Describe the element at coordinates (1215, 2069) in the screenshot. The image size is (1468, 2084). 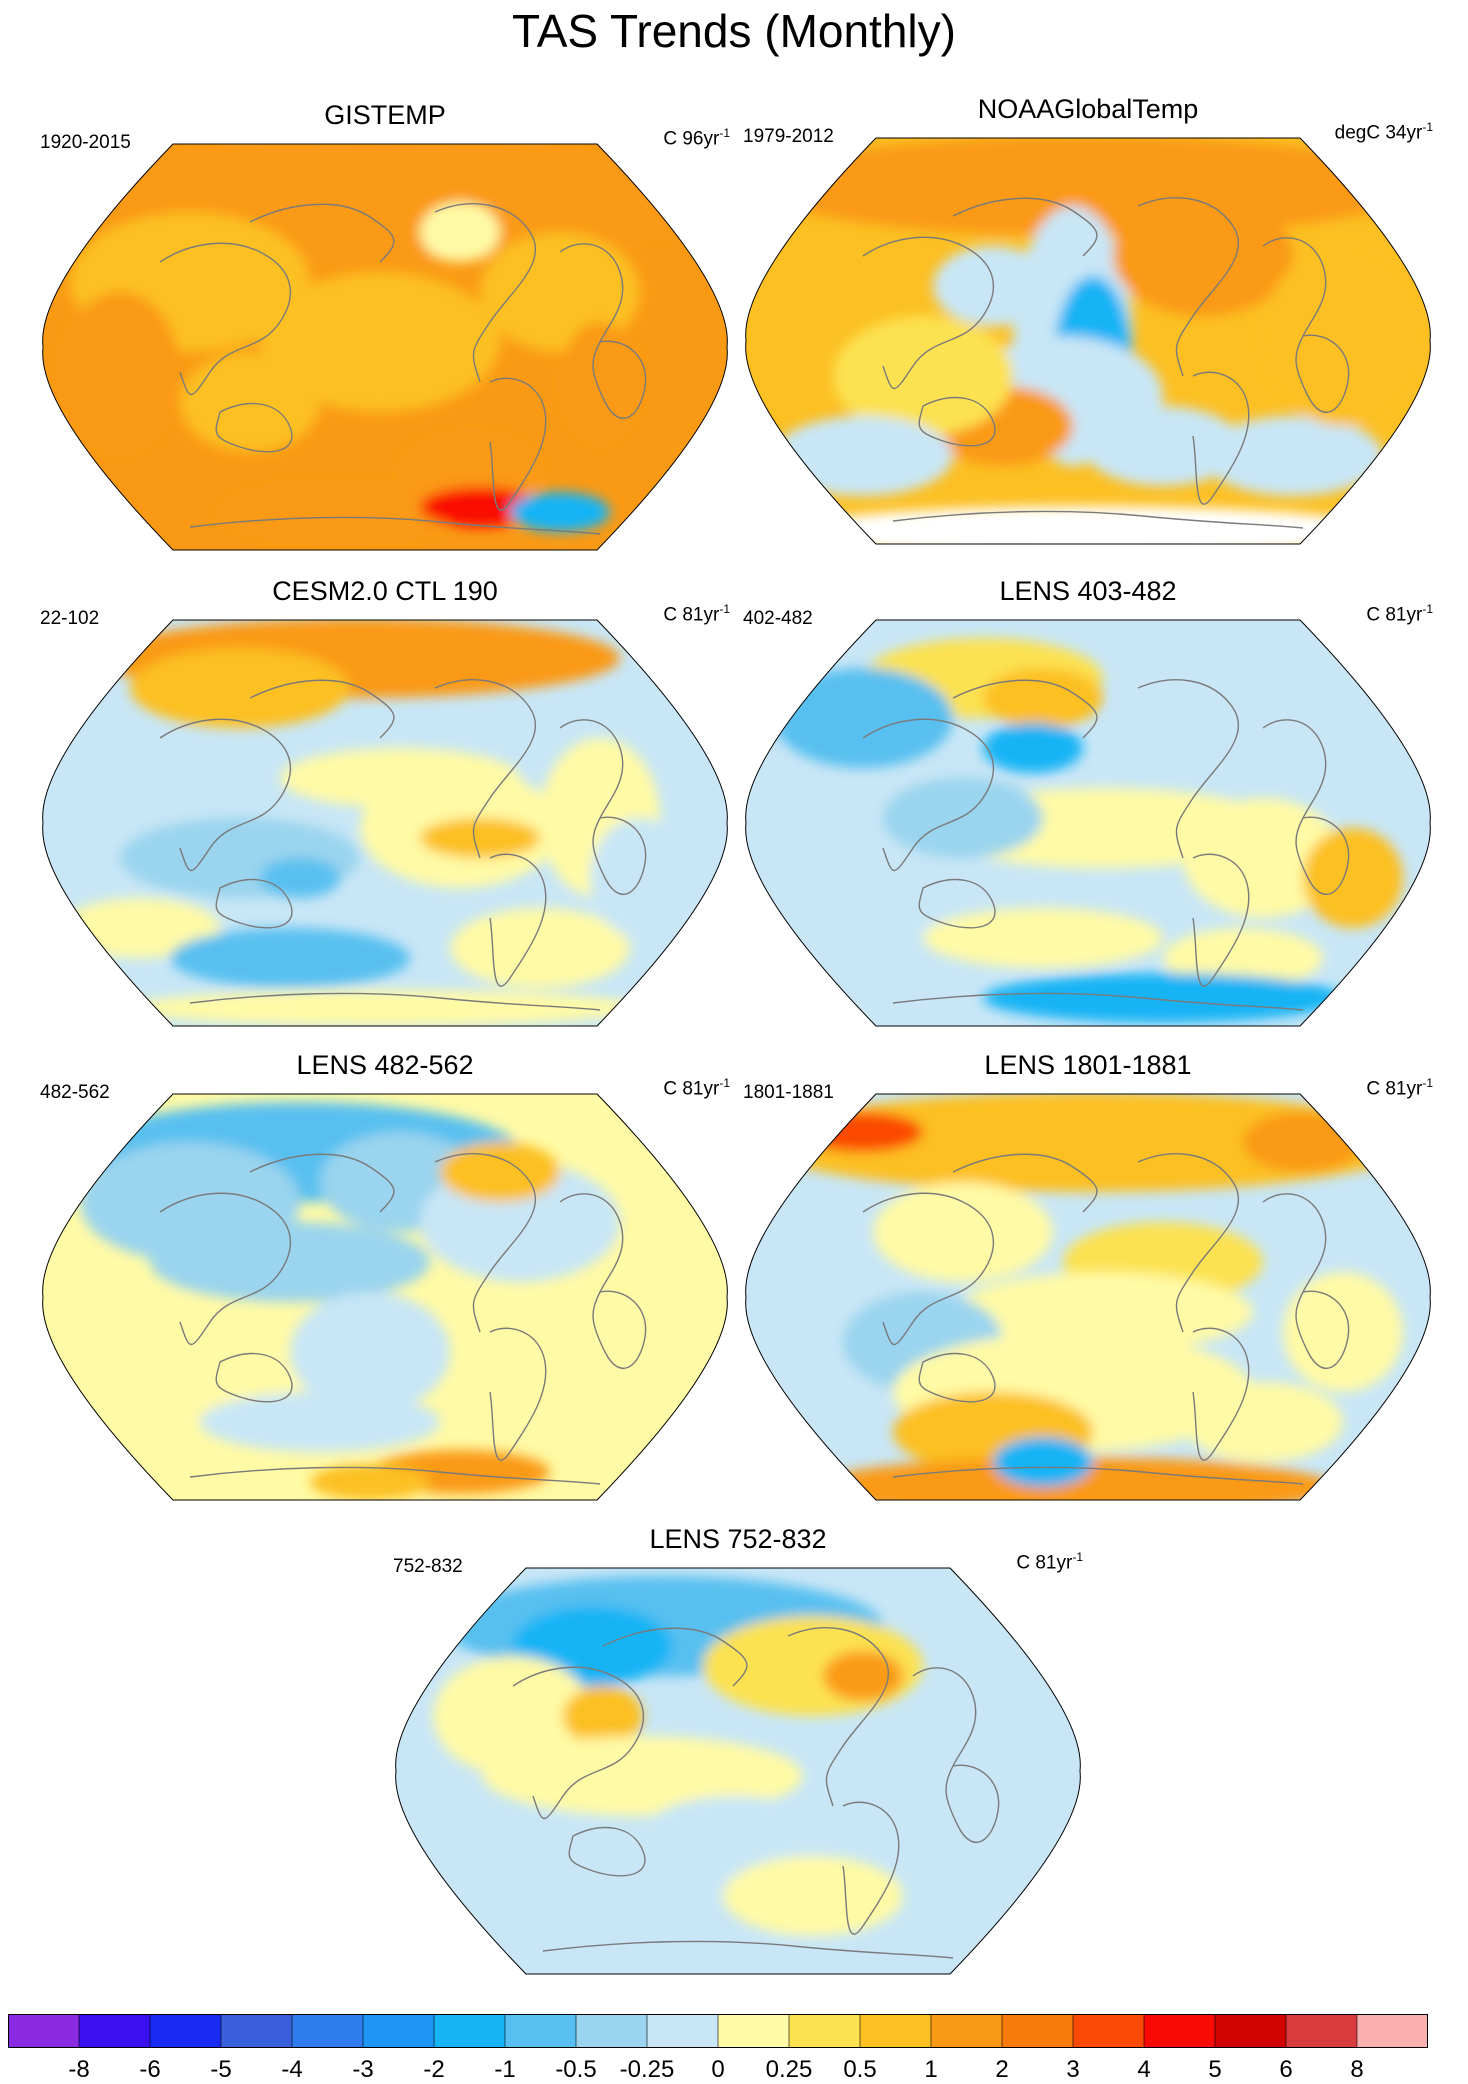
I see `colorbar-tick-label: 5` at that location.